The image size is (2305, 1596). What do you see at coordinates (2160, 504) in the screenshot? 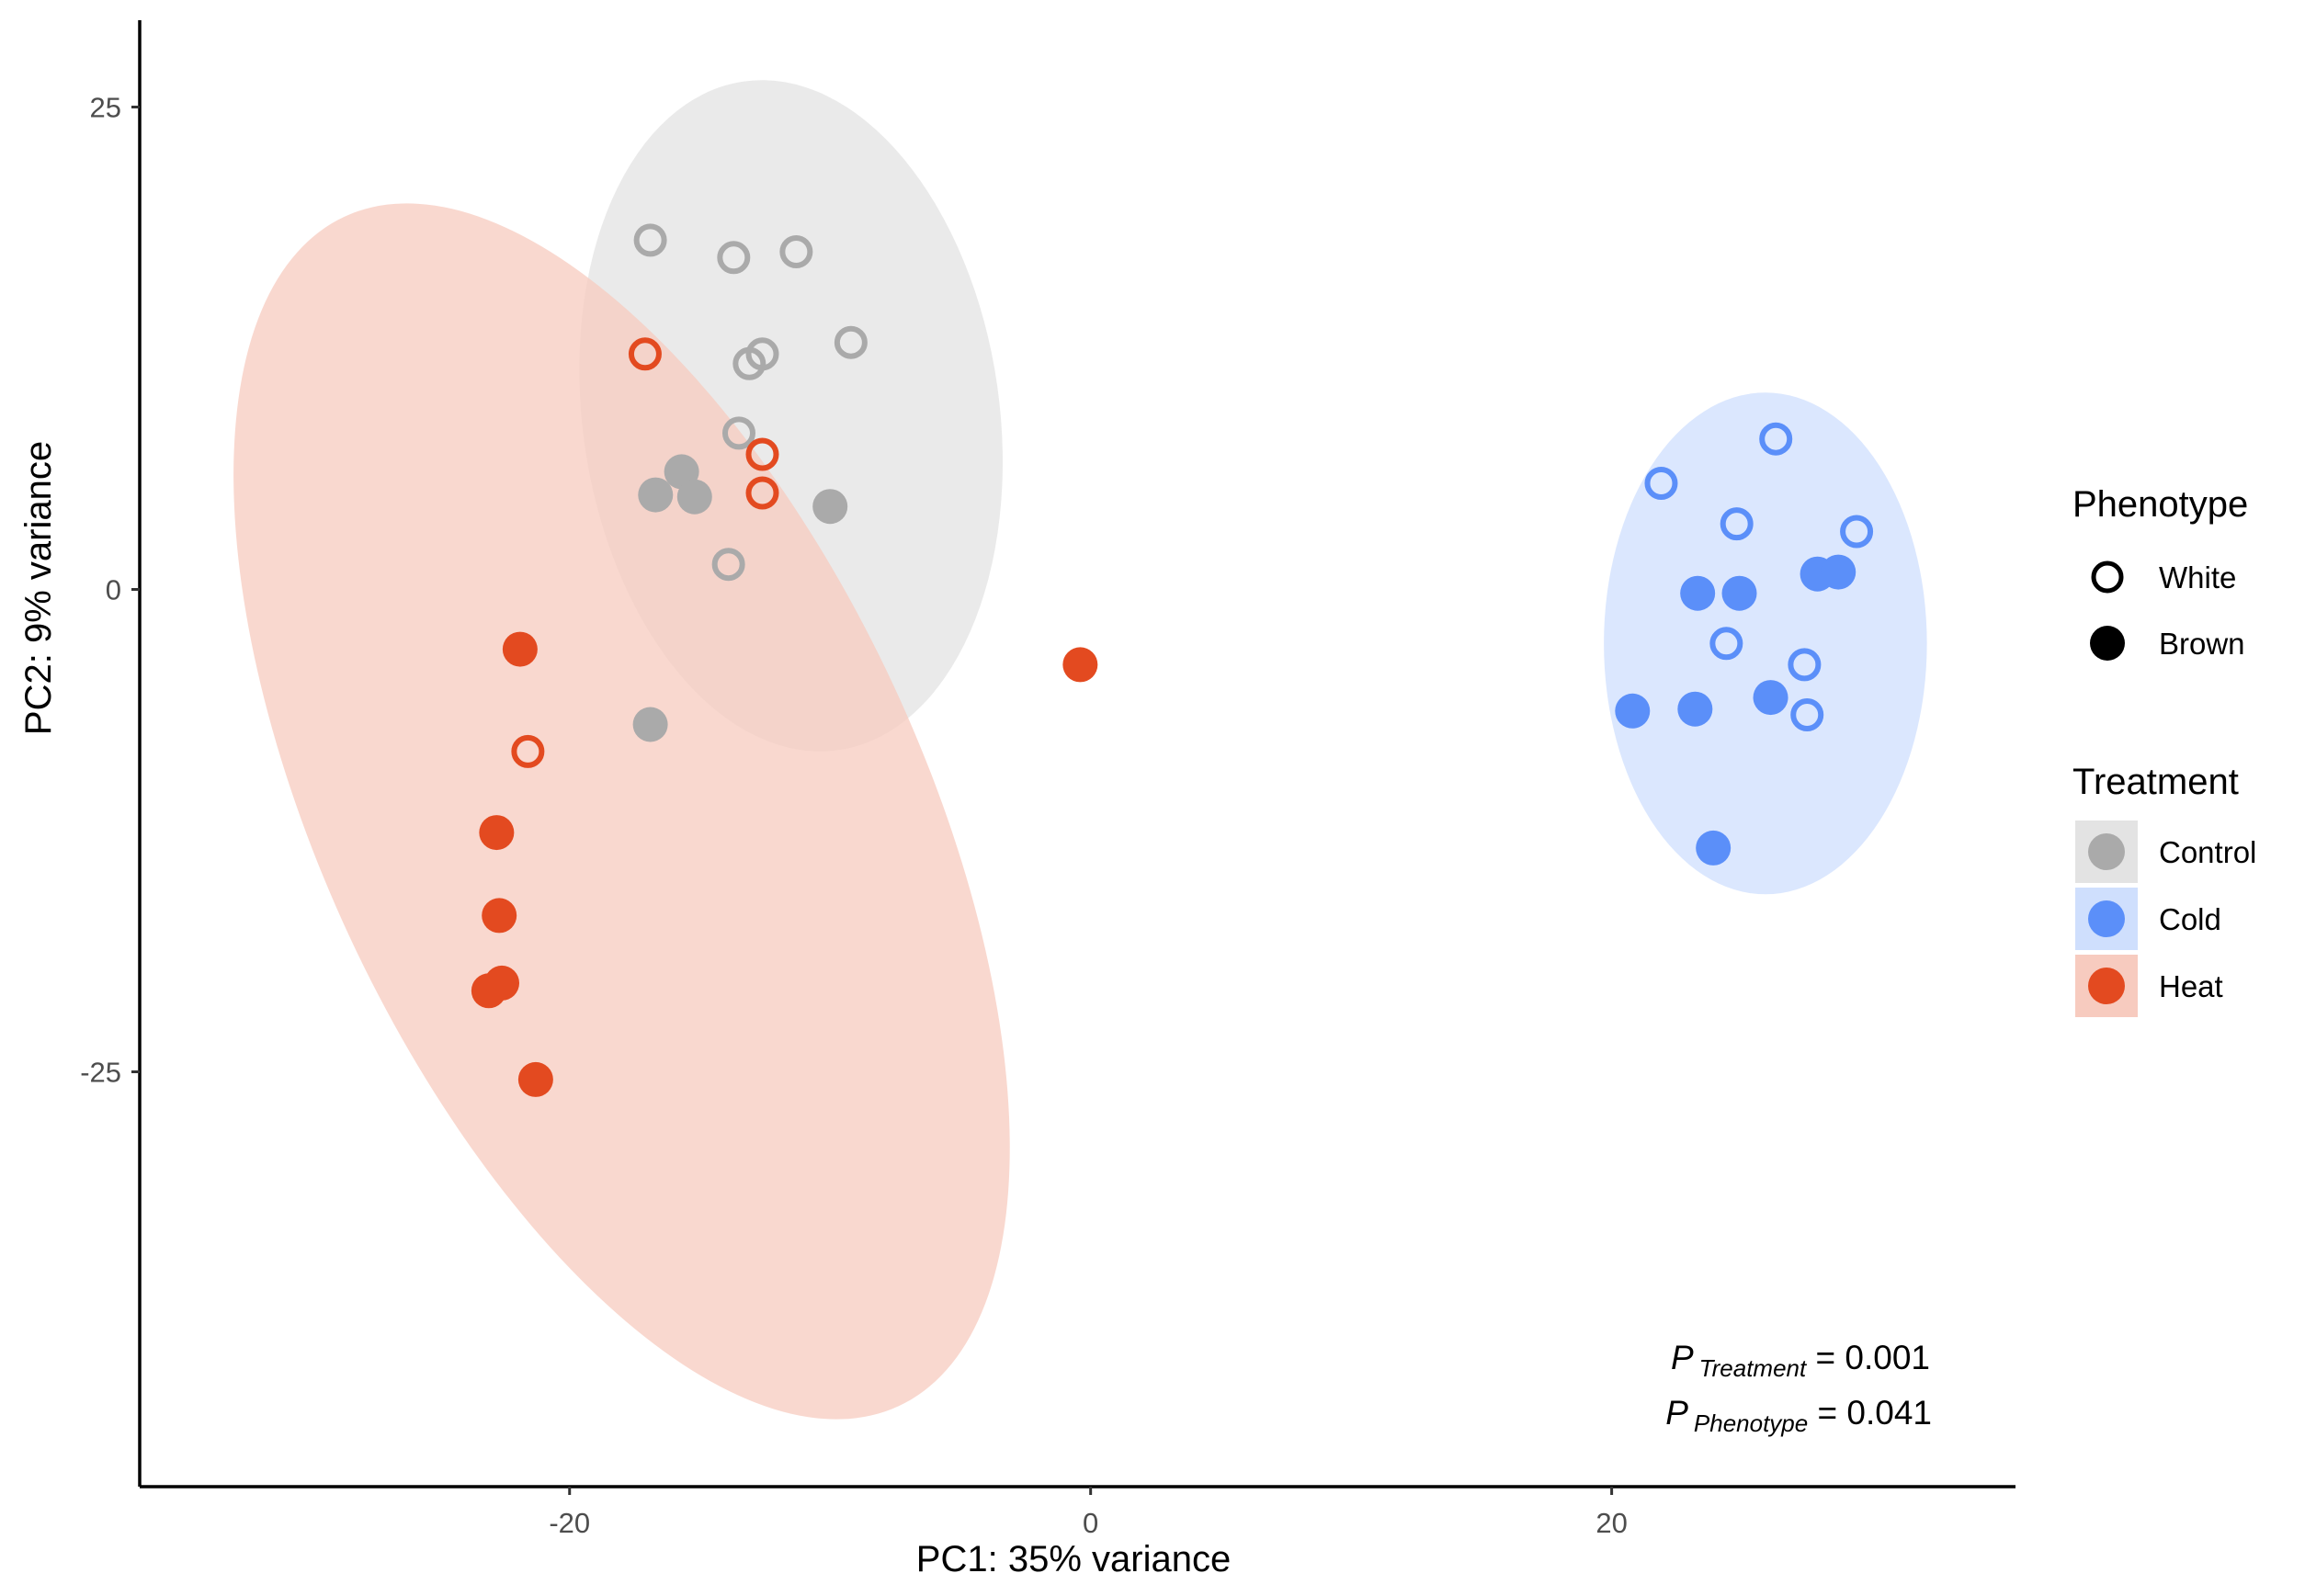
I see `legend-phenotype-title: Phenotype` at bounding box center [2160, 504].